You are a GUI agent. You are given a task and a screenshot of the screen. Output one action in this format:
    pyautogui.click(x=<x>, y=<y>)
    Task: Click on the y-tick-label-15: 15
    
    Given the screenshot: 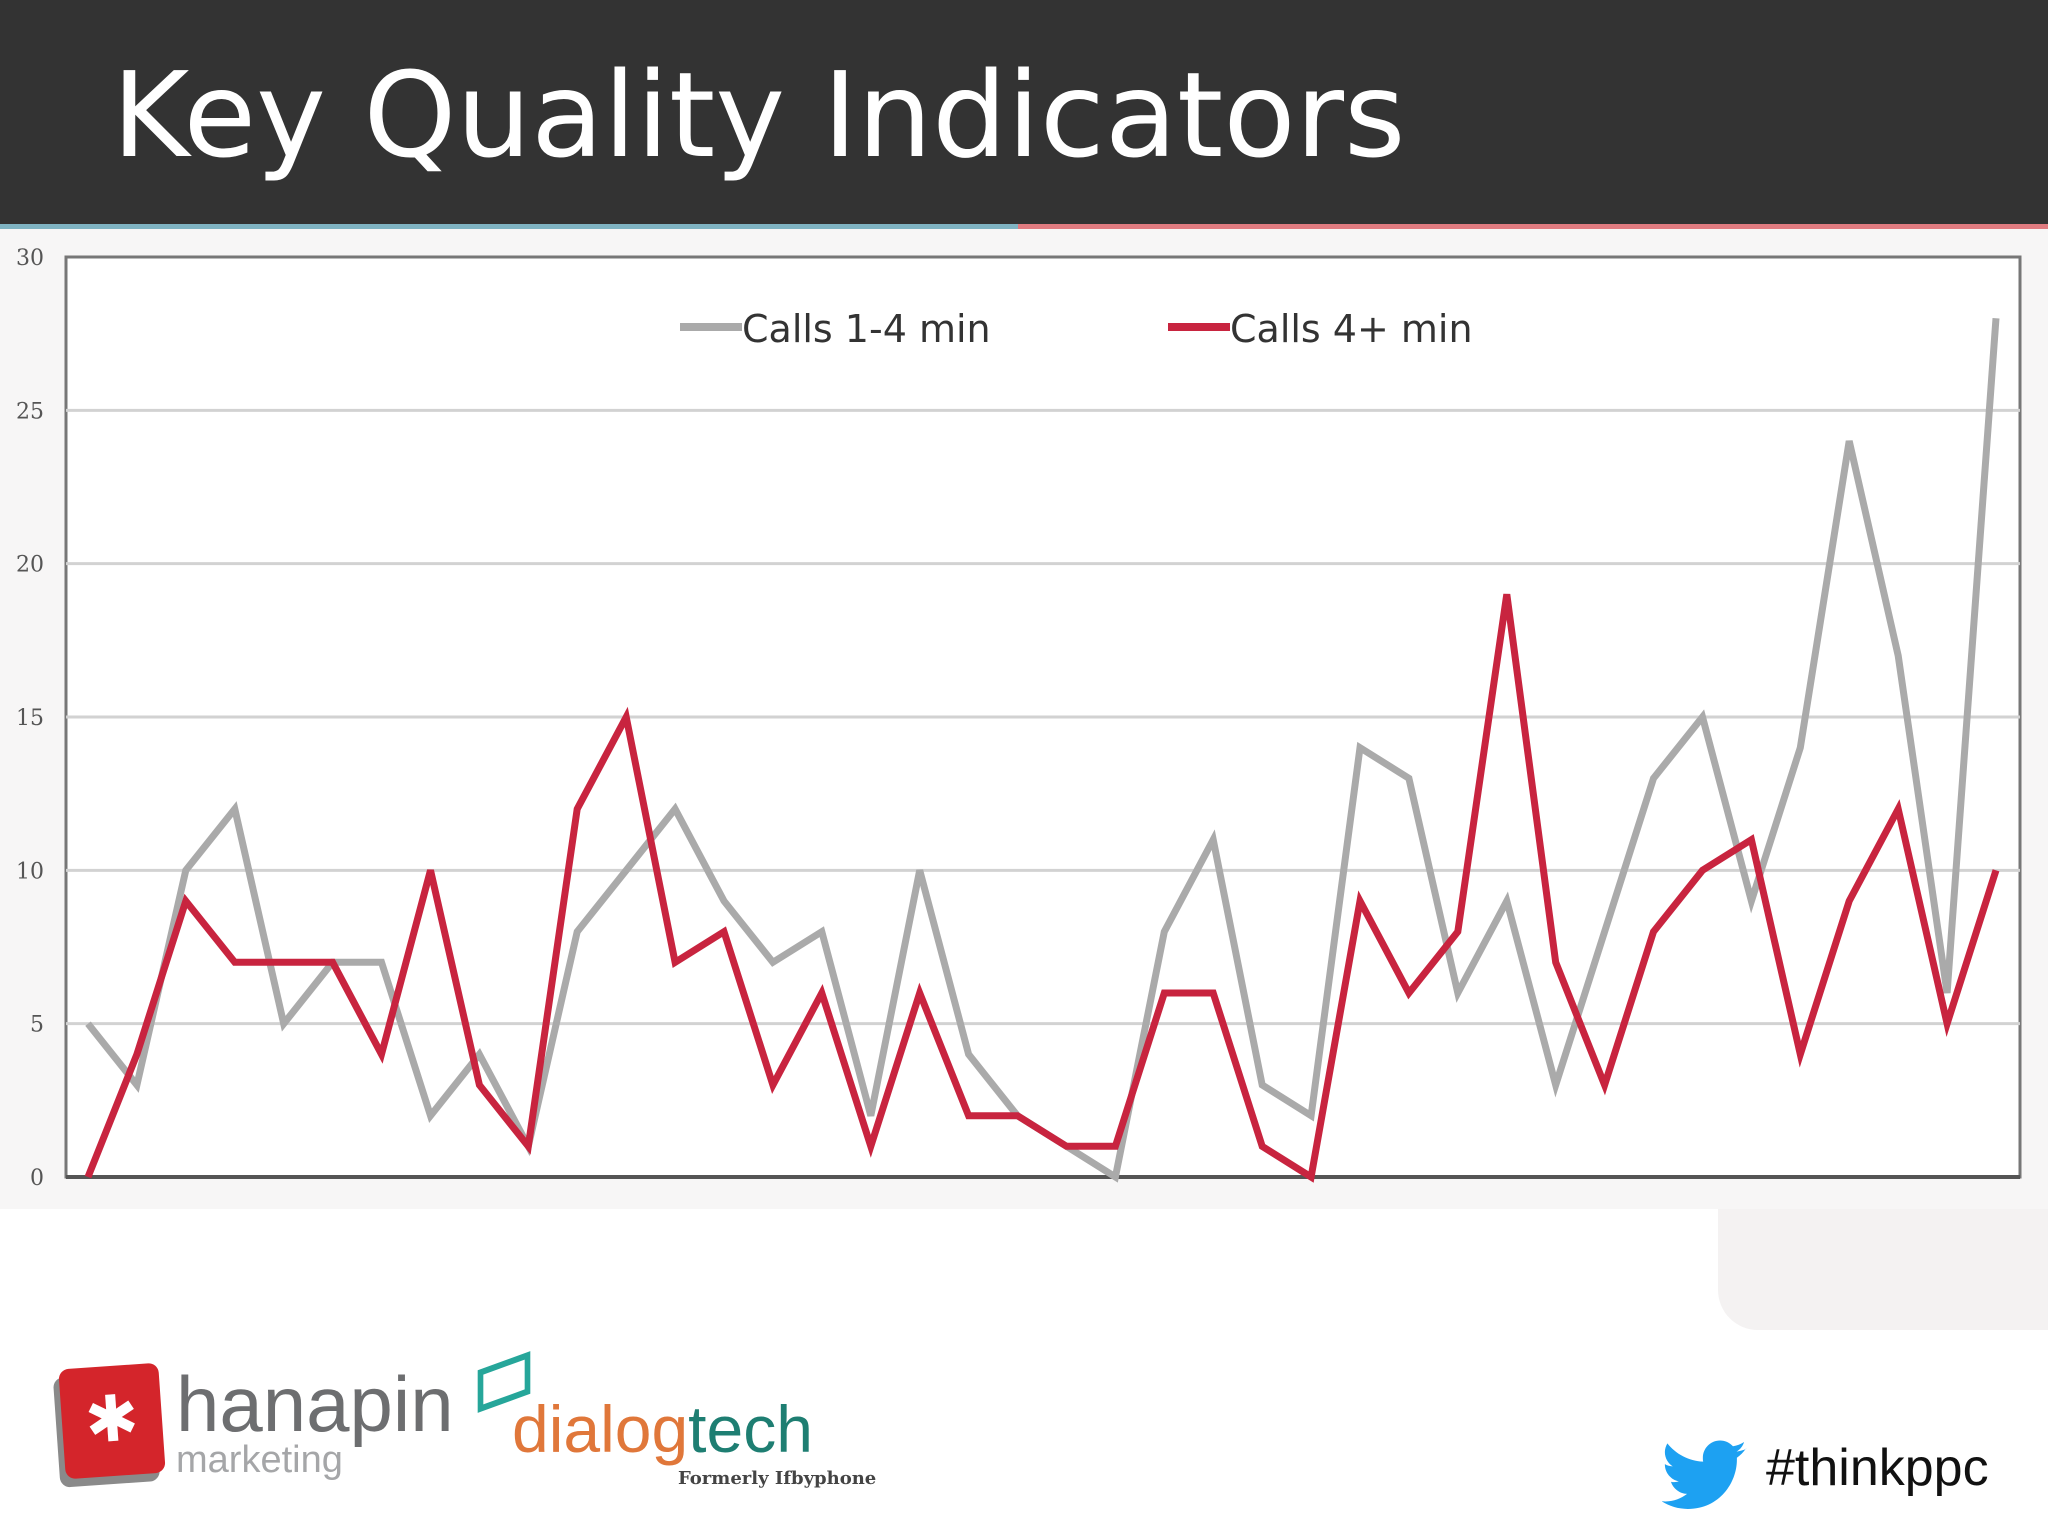 What is the action you would take?
    pyautogui.click(x=30, y=718)
    